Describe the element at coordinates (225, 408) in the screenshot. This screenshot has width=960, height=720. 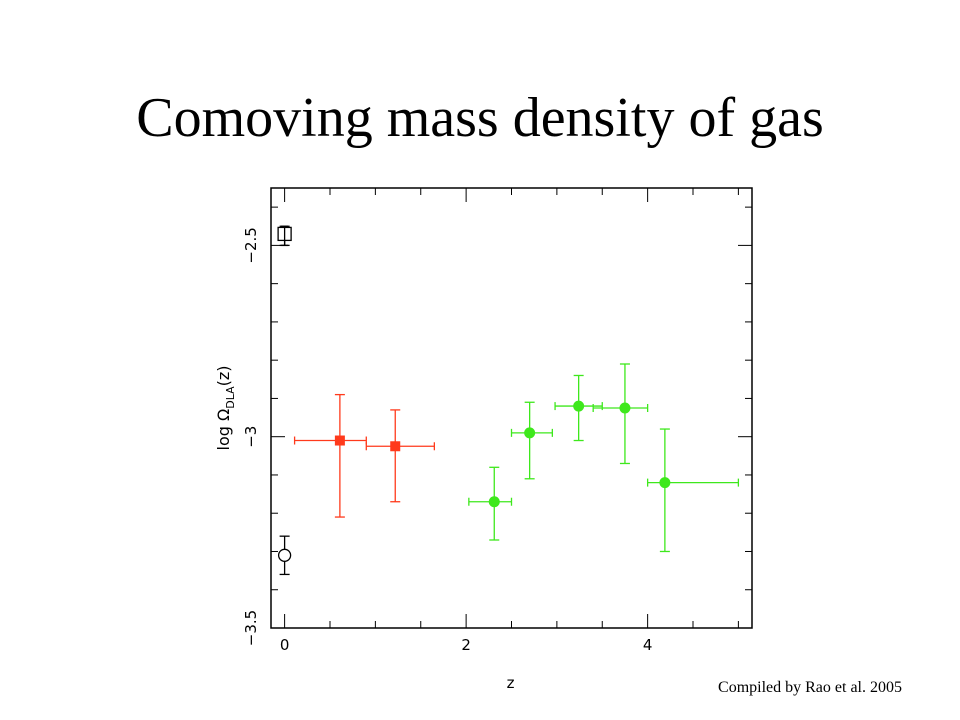
I see `y-axis-label: log ΩDLA(z)` at that location.